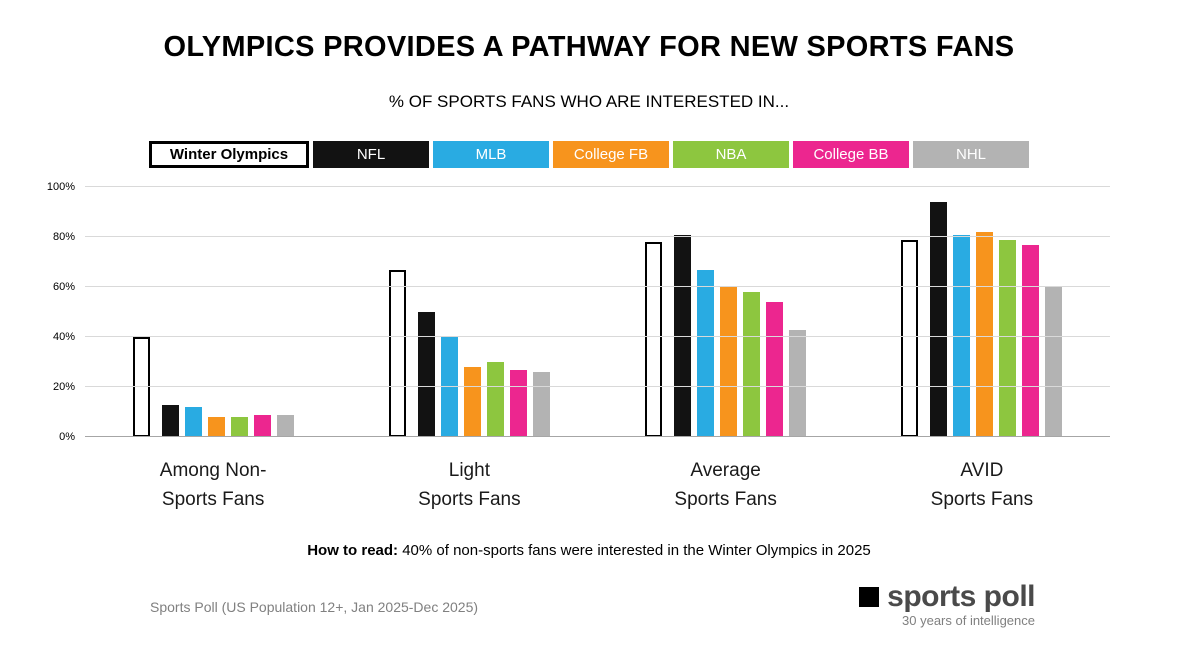 The width and height of the screenshot is (1178, 653). I want to click on bar-nfl-light-sports-fans, so click(426, 374).